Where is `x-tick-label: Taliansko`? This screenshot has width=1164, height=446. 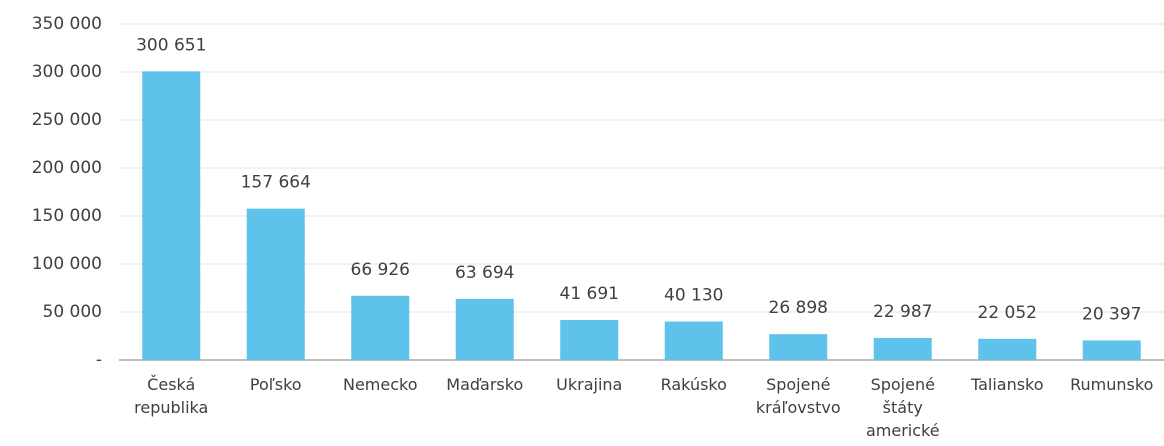
x-tick-label: Taliansko is located at coordinates (1007, 384).